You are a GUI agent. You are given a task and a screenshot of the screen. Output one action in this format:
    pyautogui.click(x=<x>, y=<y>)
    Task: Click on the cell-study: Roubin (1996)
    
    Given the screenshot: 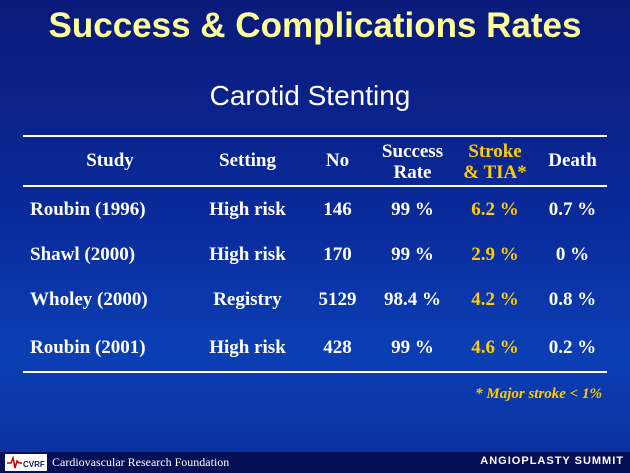 What is the action you would take?
    pyautogui.click(x=88, y=209)
    